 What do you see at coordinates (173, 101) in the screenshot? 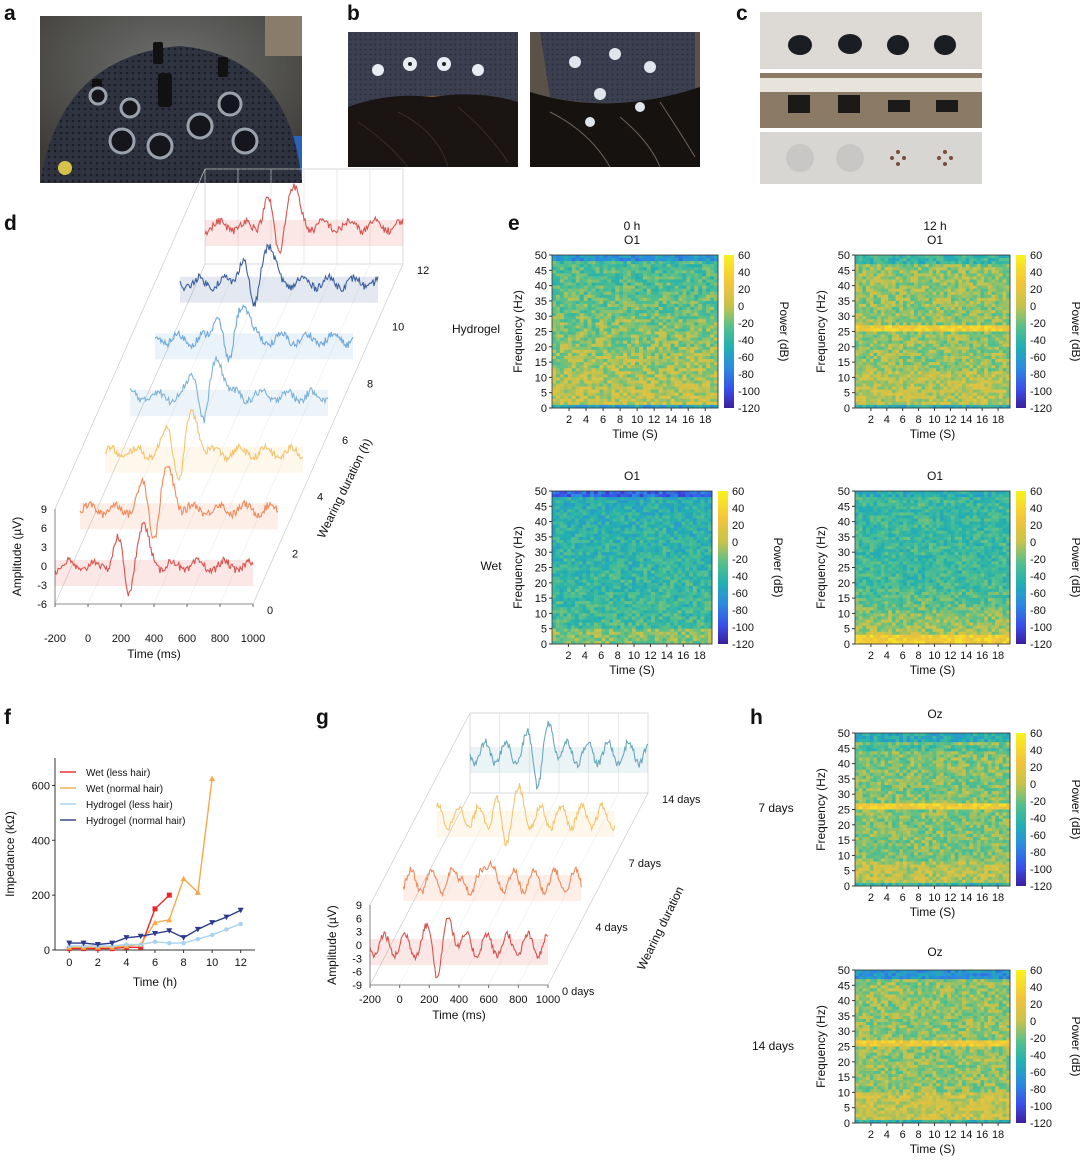
I see `electrode-group` at bounding box center [173, 101].